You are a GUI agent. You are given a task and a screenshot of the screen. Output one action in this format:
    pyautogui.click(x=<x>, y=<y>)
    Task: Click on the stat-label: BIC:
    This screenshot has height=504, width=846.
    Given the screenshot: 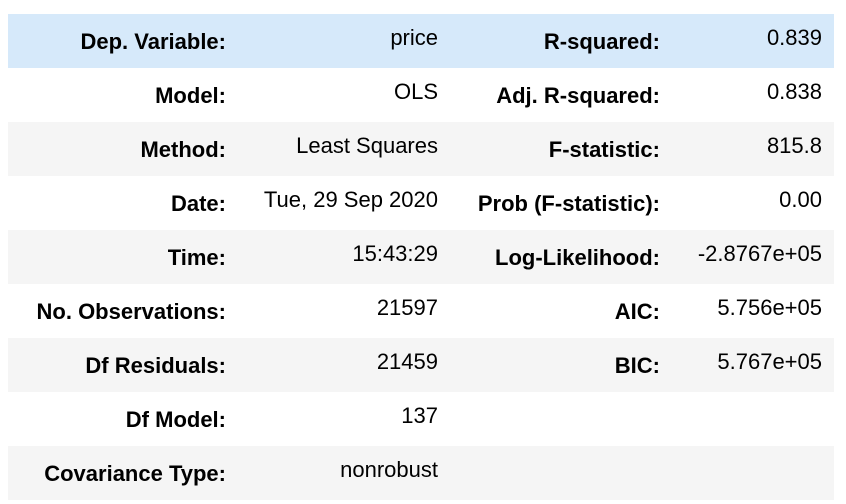 What is the action you would take?
    pyautogui.click(x=637, y=365)
    